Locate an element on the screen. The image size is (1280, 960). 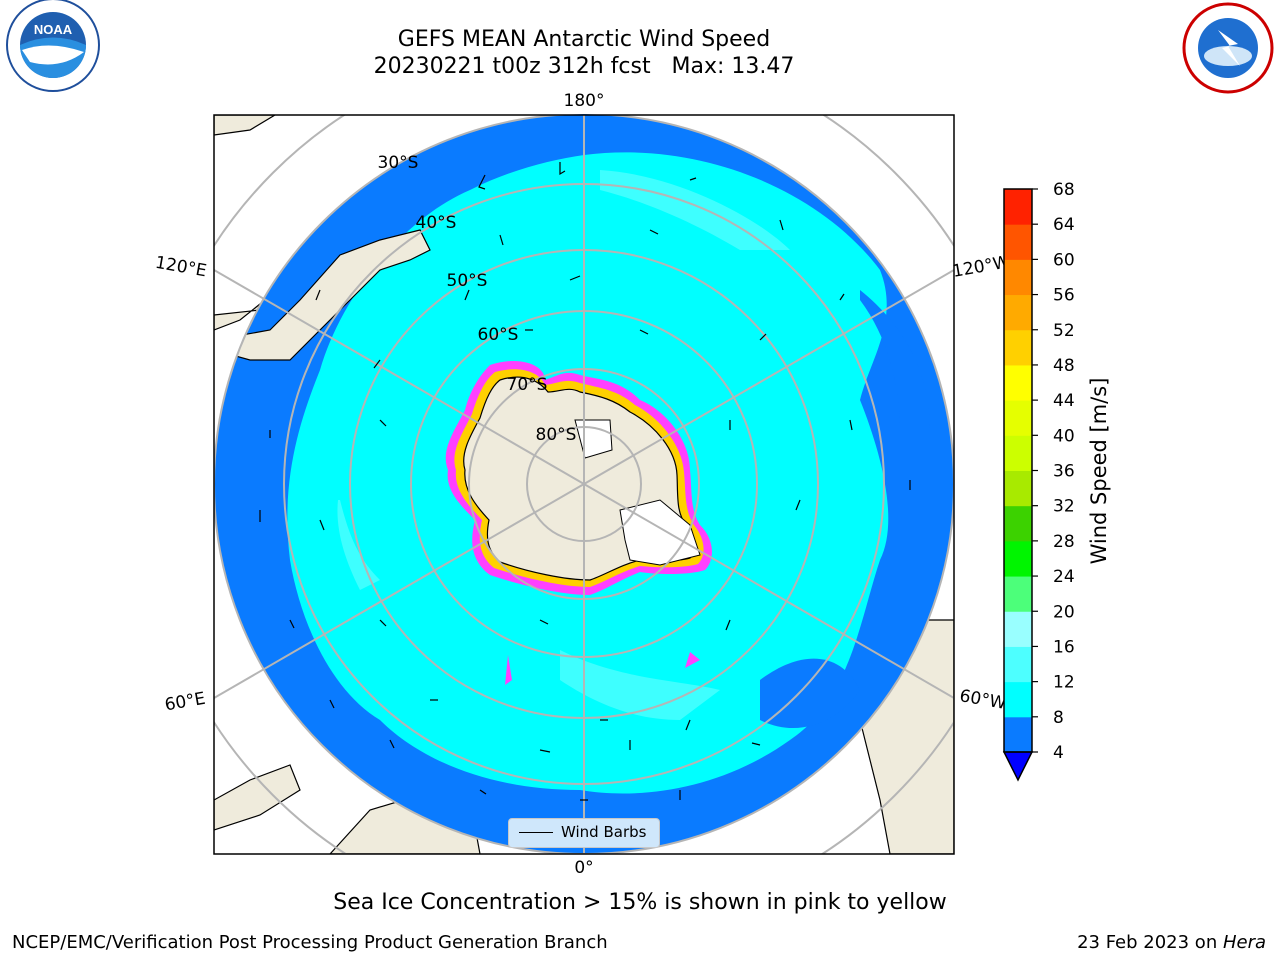
colorbar-tick-label: 36 is located at coordinates (1064, 472).